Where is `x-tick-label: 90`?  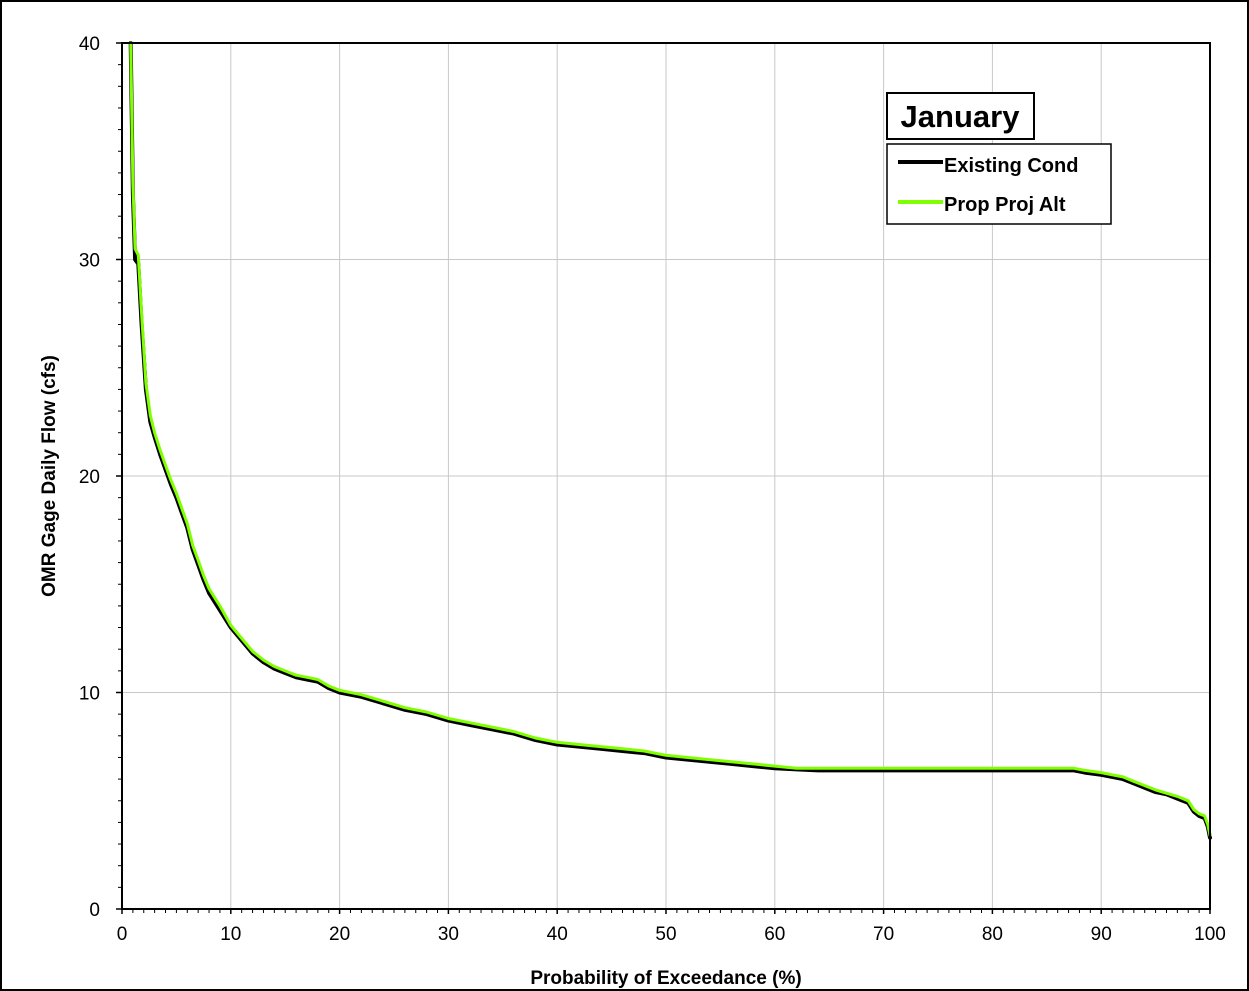 x-tick-label: 90 is located at coordinates (1101, 934).